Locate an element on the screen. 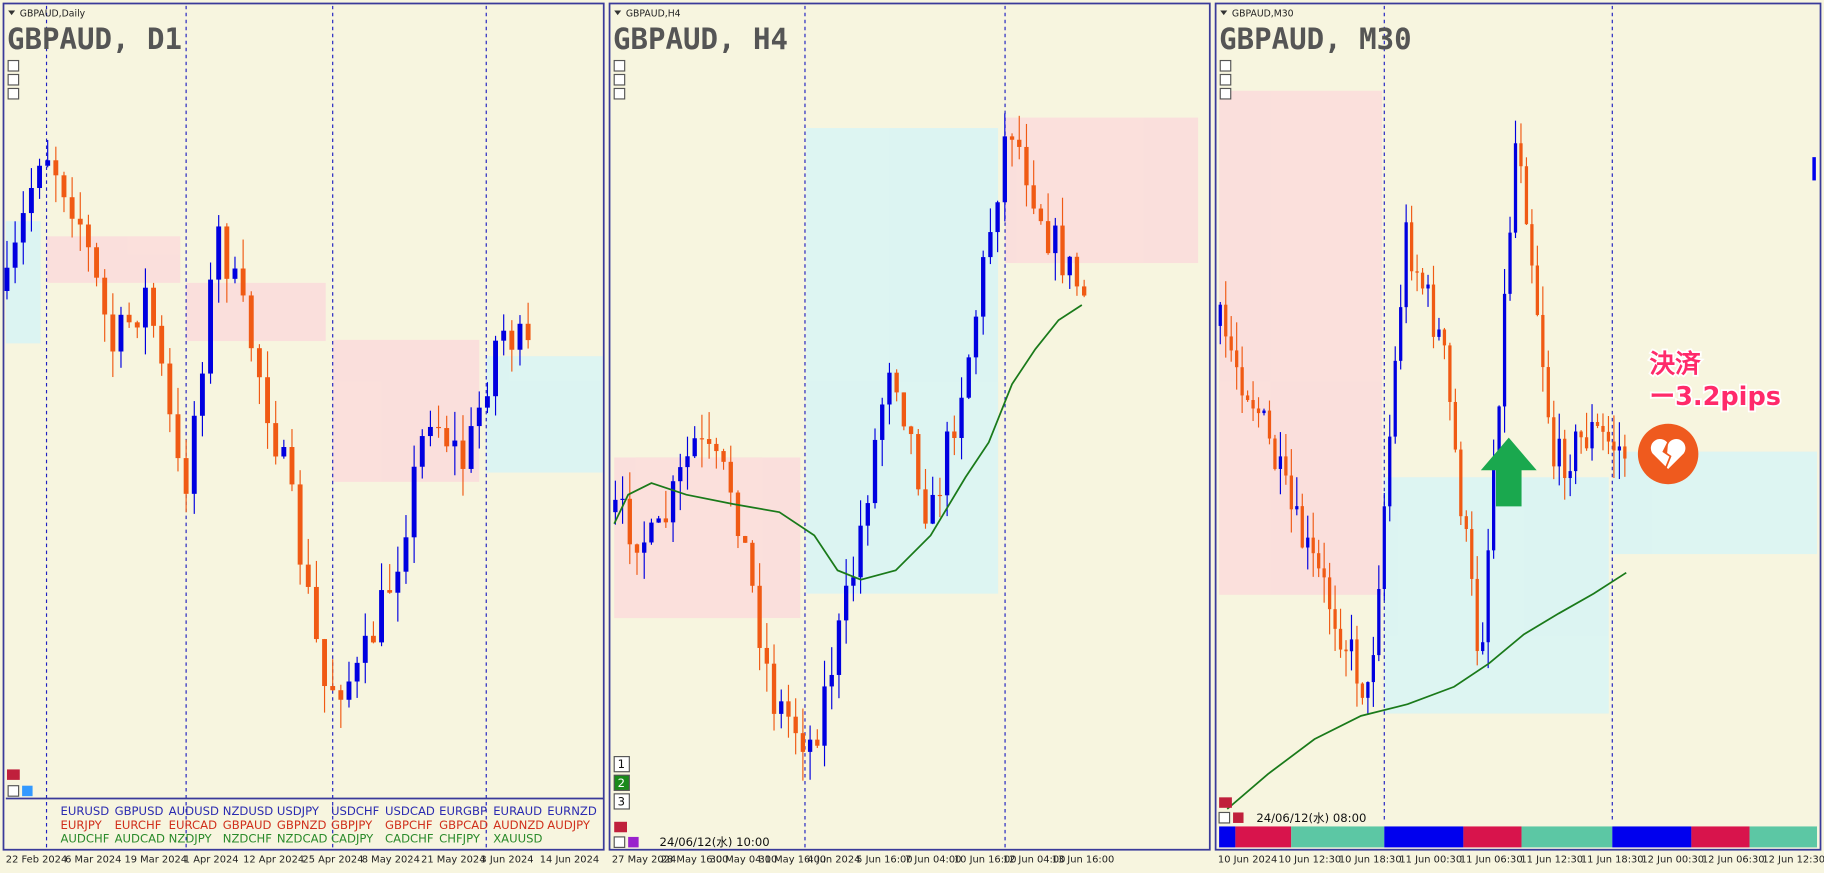 The height and width of the screenshot is (873, 1824). symbol: EURCHF is located at coordinates (138, 825).